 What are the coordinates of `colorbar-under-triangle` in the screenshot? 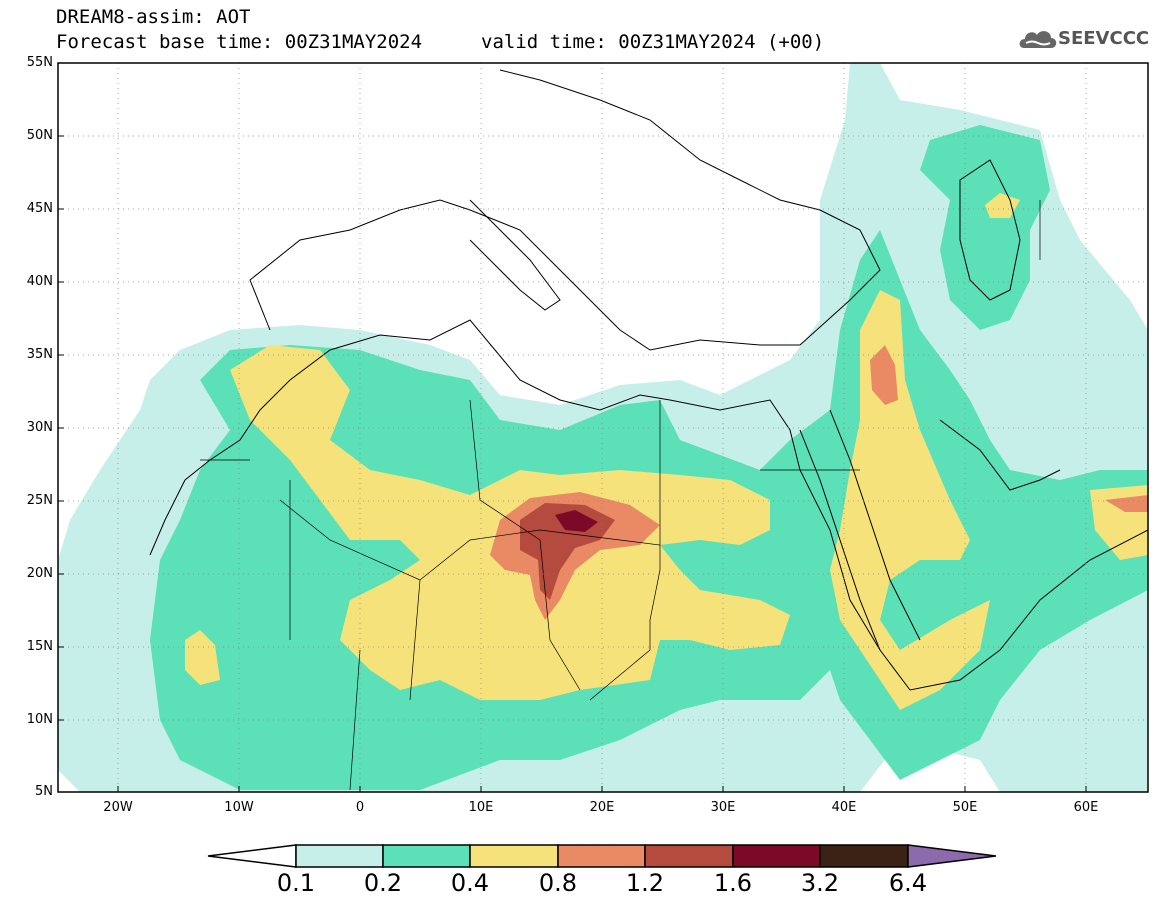 It's located at (252, 856).